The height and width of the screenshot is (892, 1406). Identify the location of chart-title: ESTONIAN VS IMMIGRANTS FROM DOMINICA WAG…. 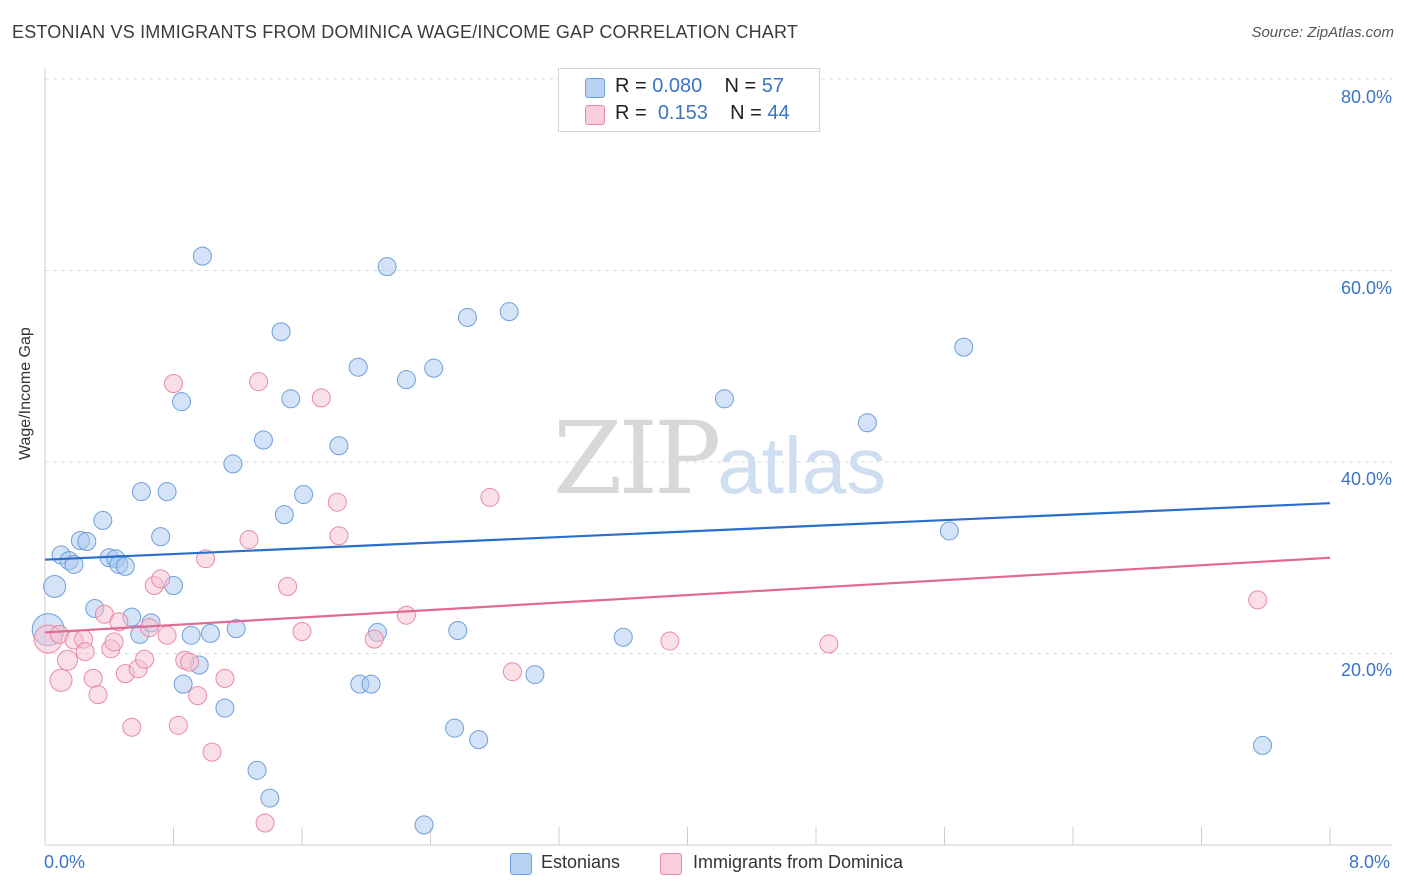
(405, 32).